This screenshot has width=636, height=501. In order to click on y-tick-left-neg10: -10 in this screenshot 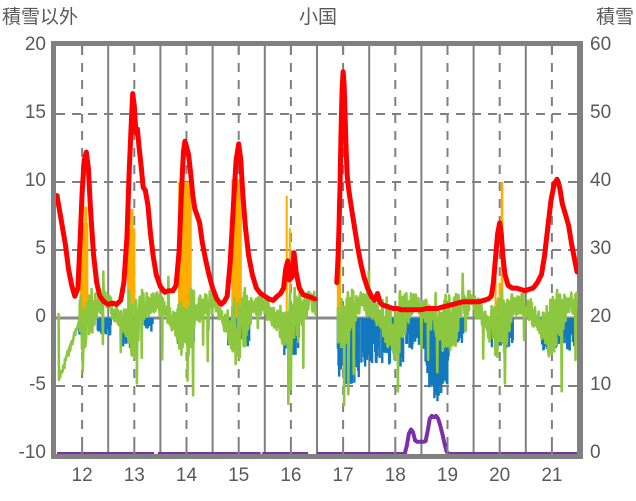, I will do `click(32, 452)`.